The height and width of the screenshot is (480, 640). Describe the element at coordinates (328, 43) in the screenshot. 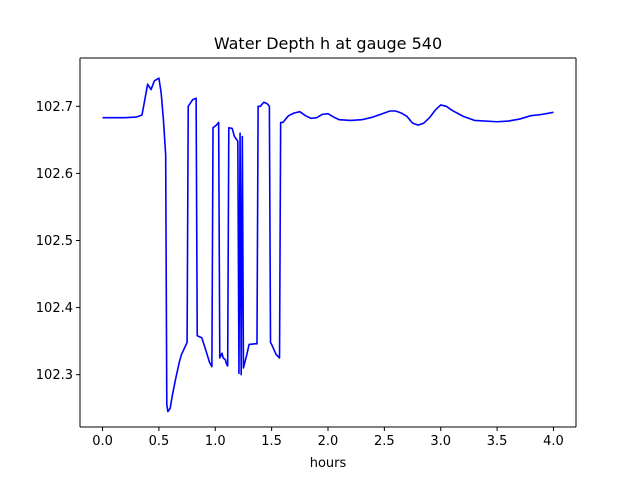

I see `chart-title: Water Depth h at gauge 540` at that location.